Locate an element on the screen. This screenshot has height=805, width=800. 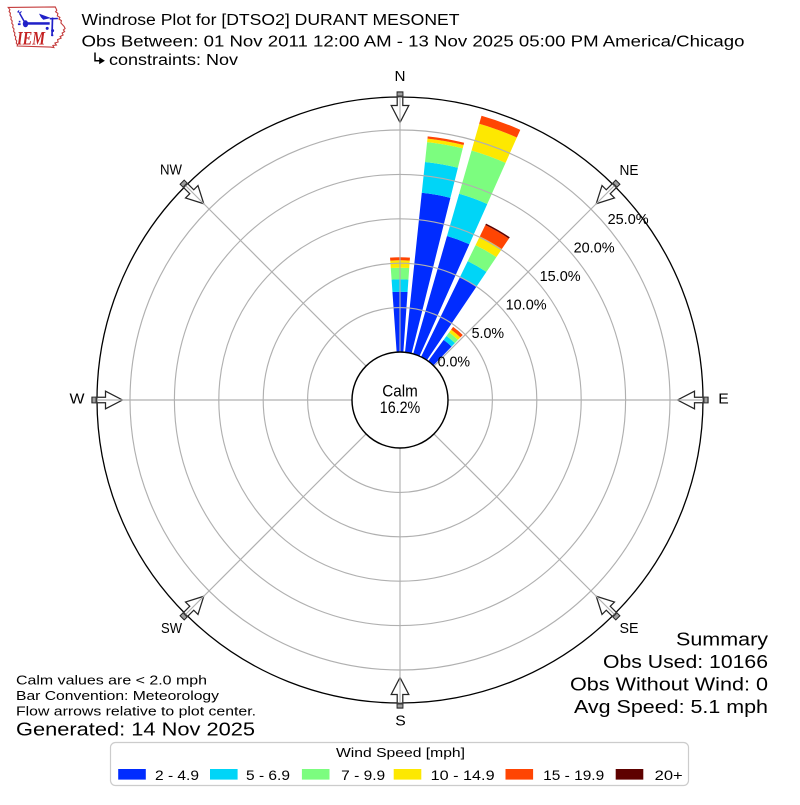
svg-text: 5 - 6.9 is located at coordinates (268, 775).